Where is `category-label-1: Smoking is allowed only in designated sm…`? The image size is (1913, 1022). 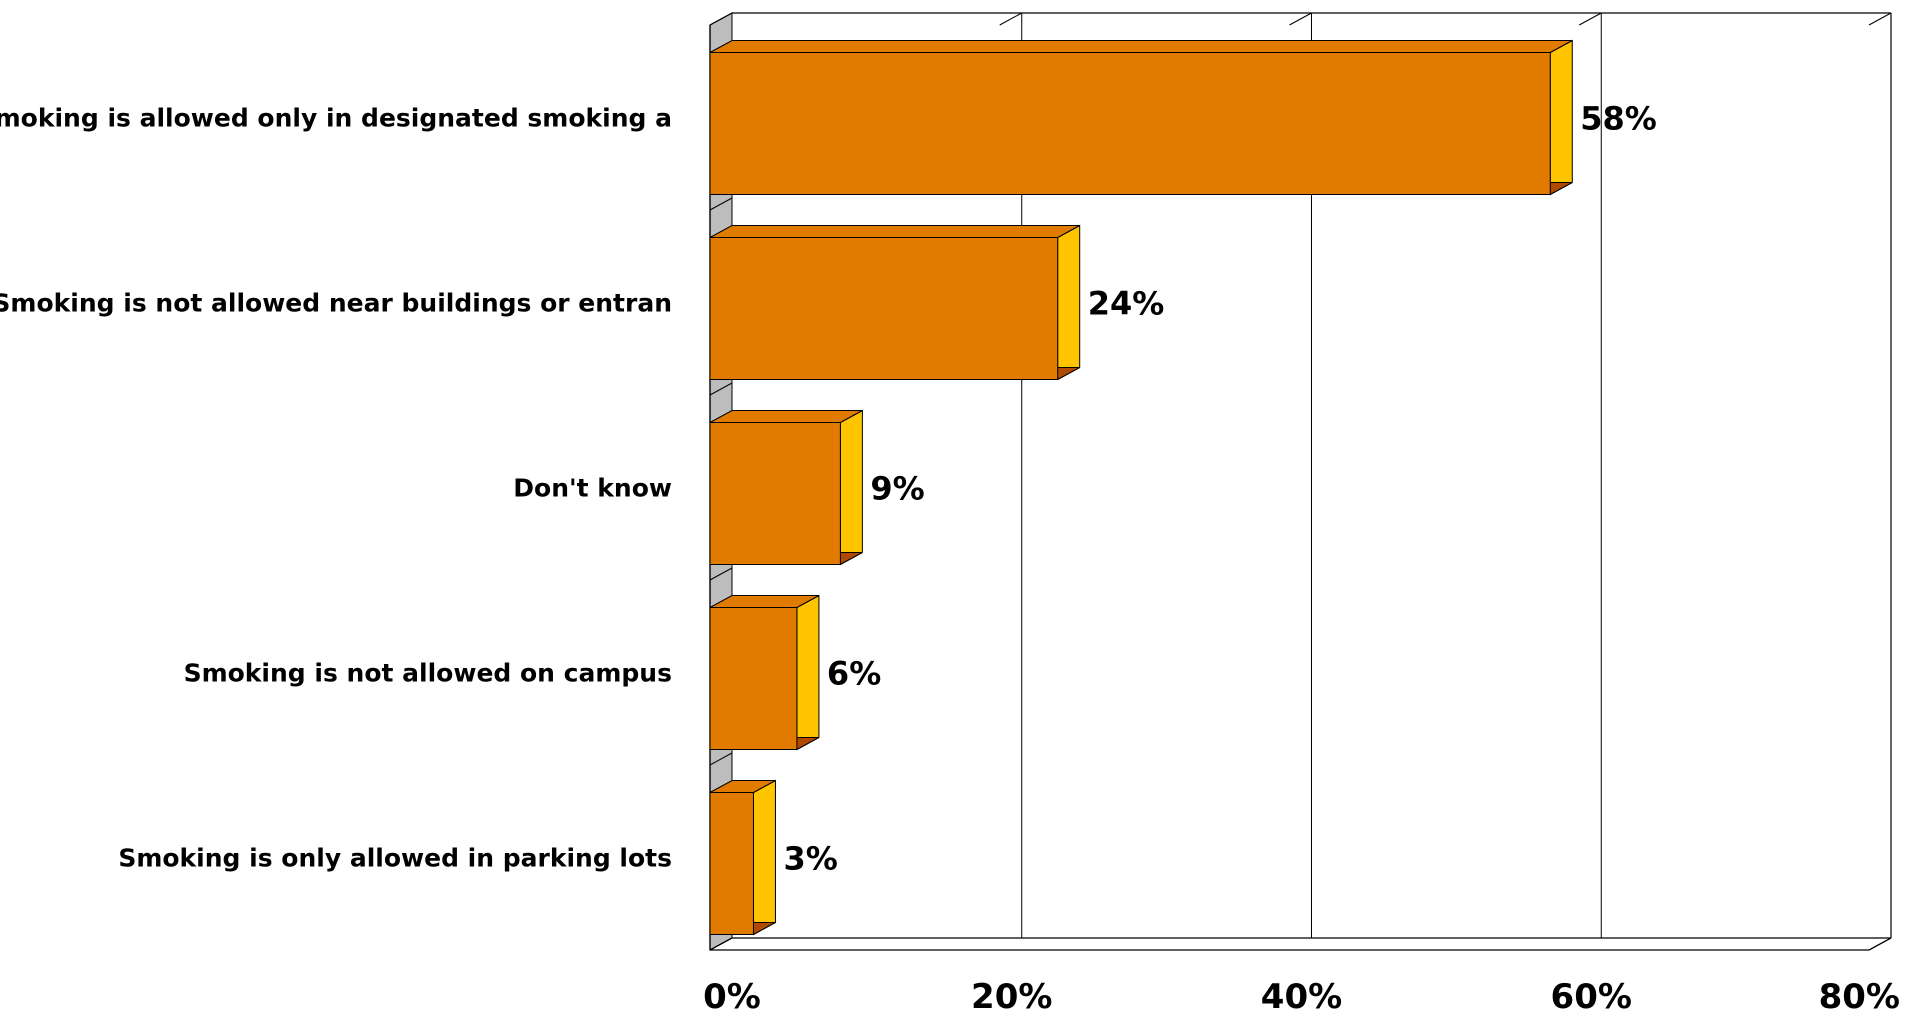 category-label-1: Smoking is allowed only in designated sm… is located at coordinates (336, 118).